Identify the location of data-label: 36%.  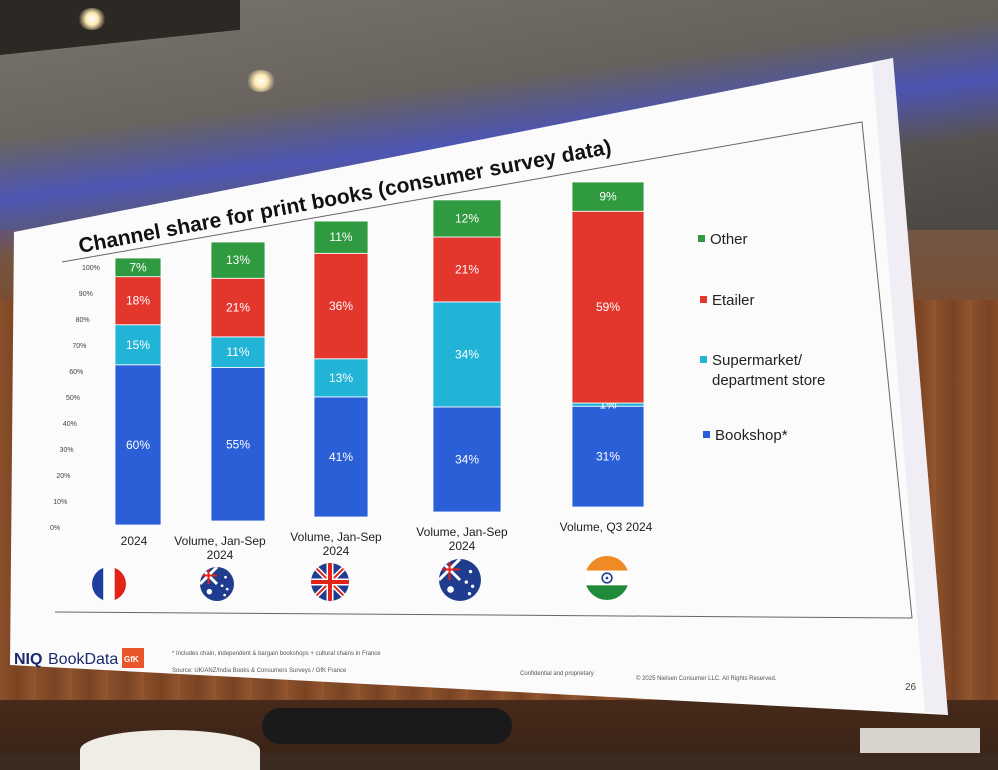
(341, 306).